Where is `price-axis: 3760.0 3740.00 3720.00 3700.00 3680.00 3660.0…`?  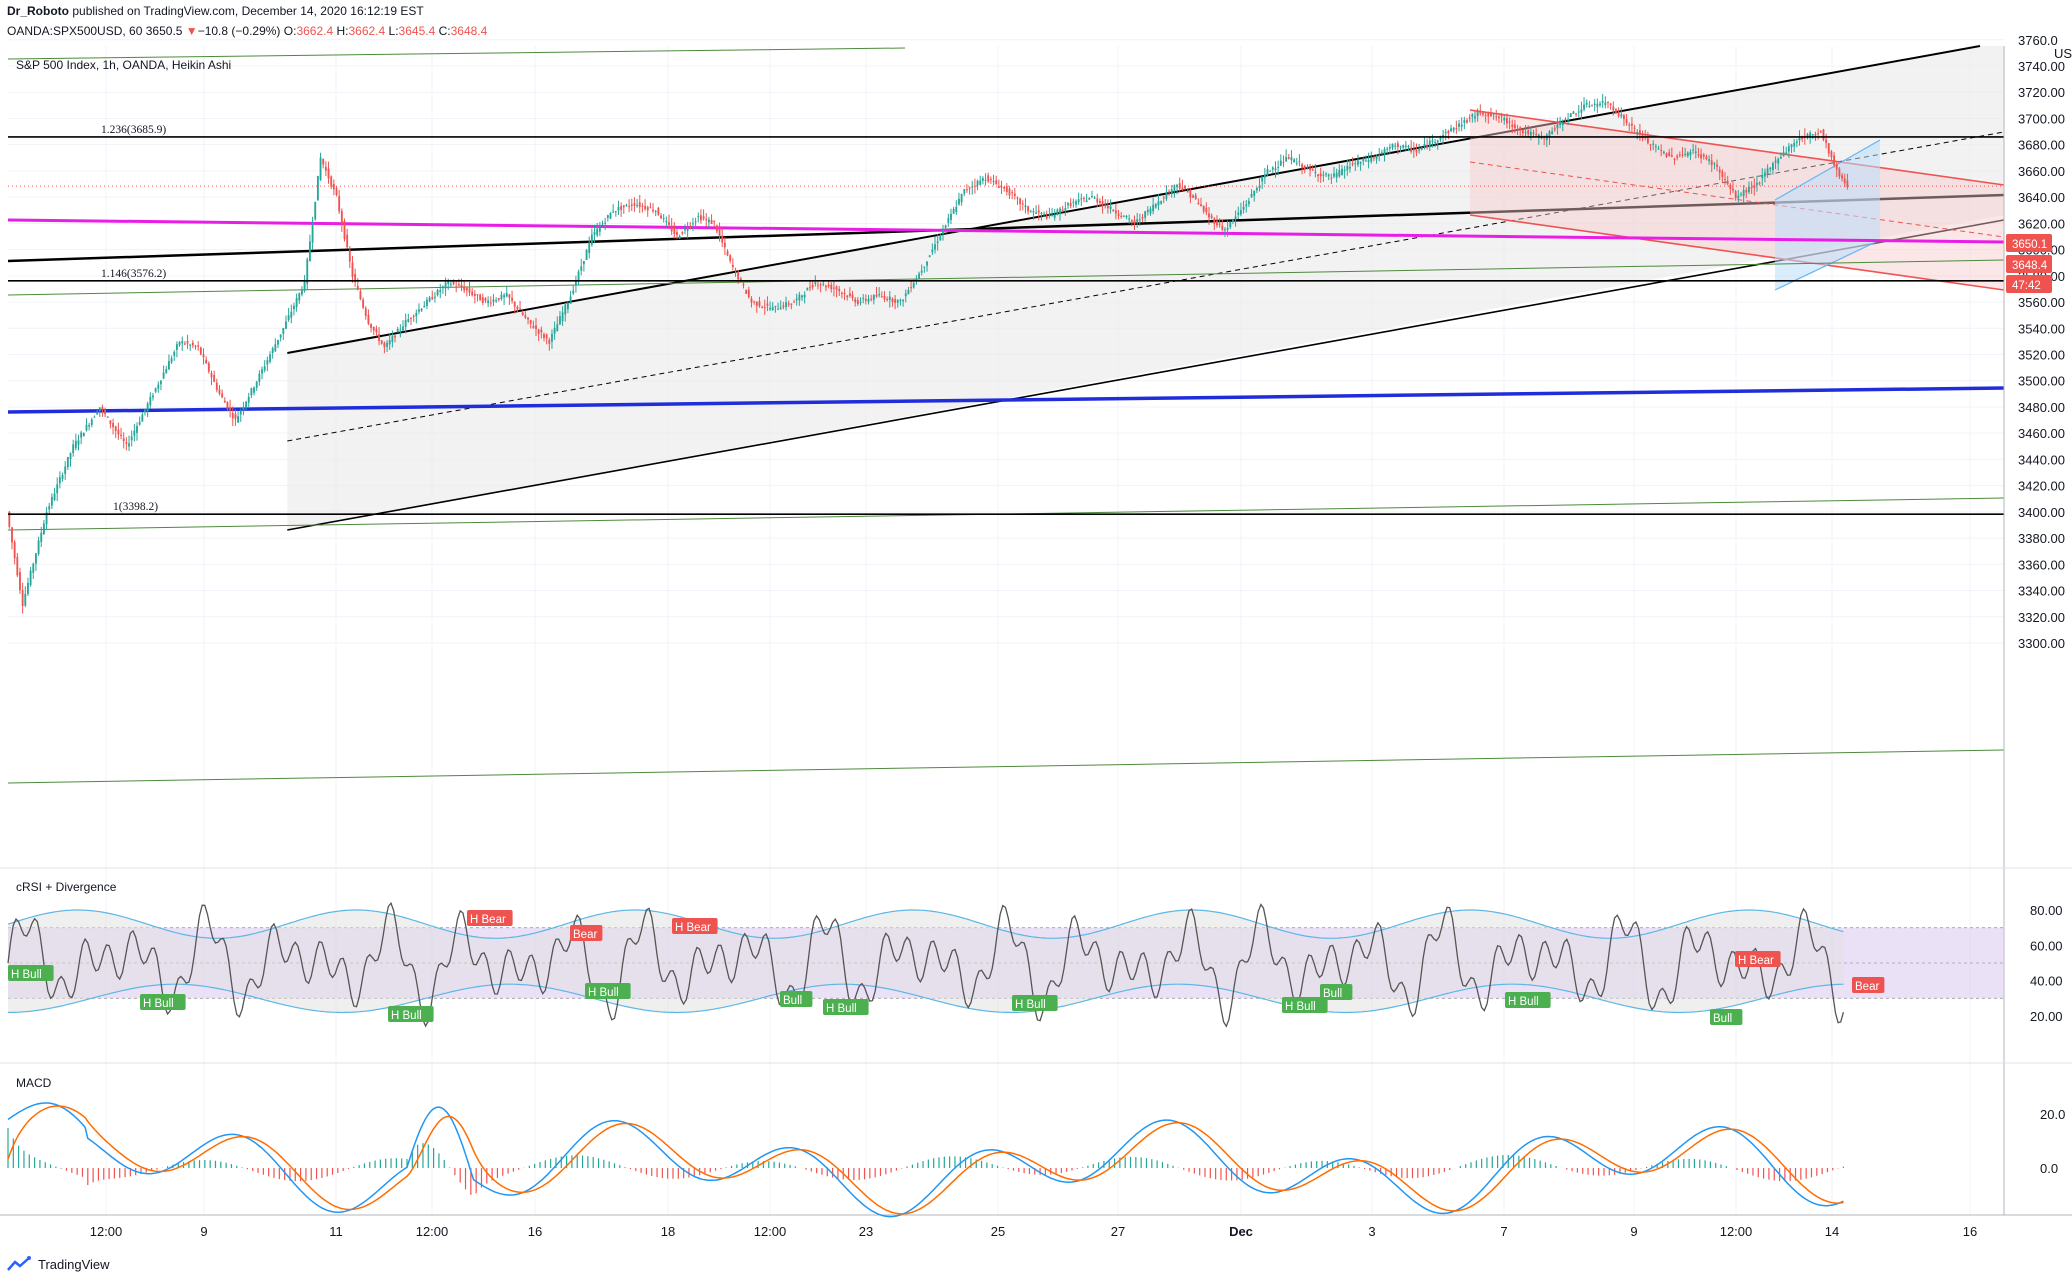
price-axis: 3760.0 3740.00 3720.00 3700.00 3680.00 3660.0… is located at coordinates (2041, 342).